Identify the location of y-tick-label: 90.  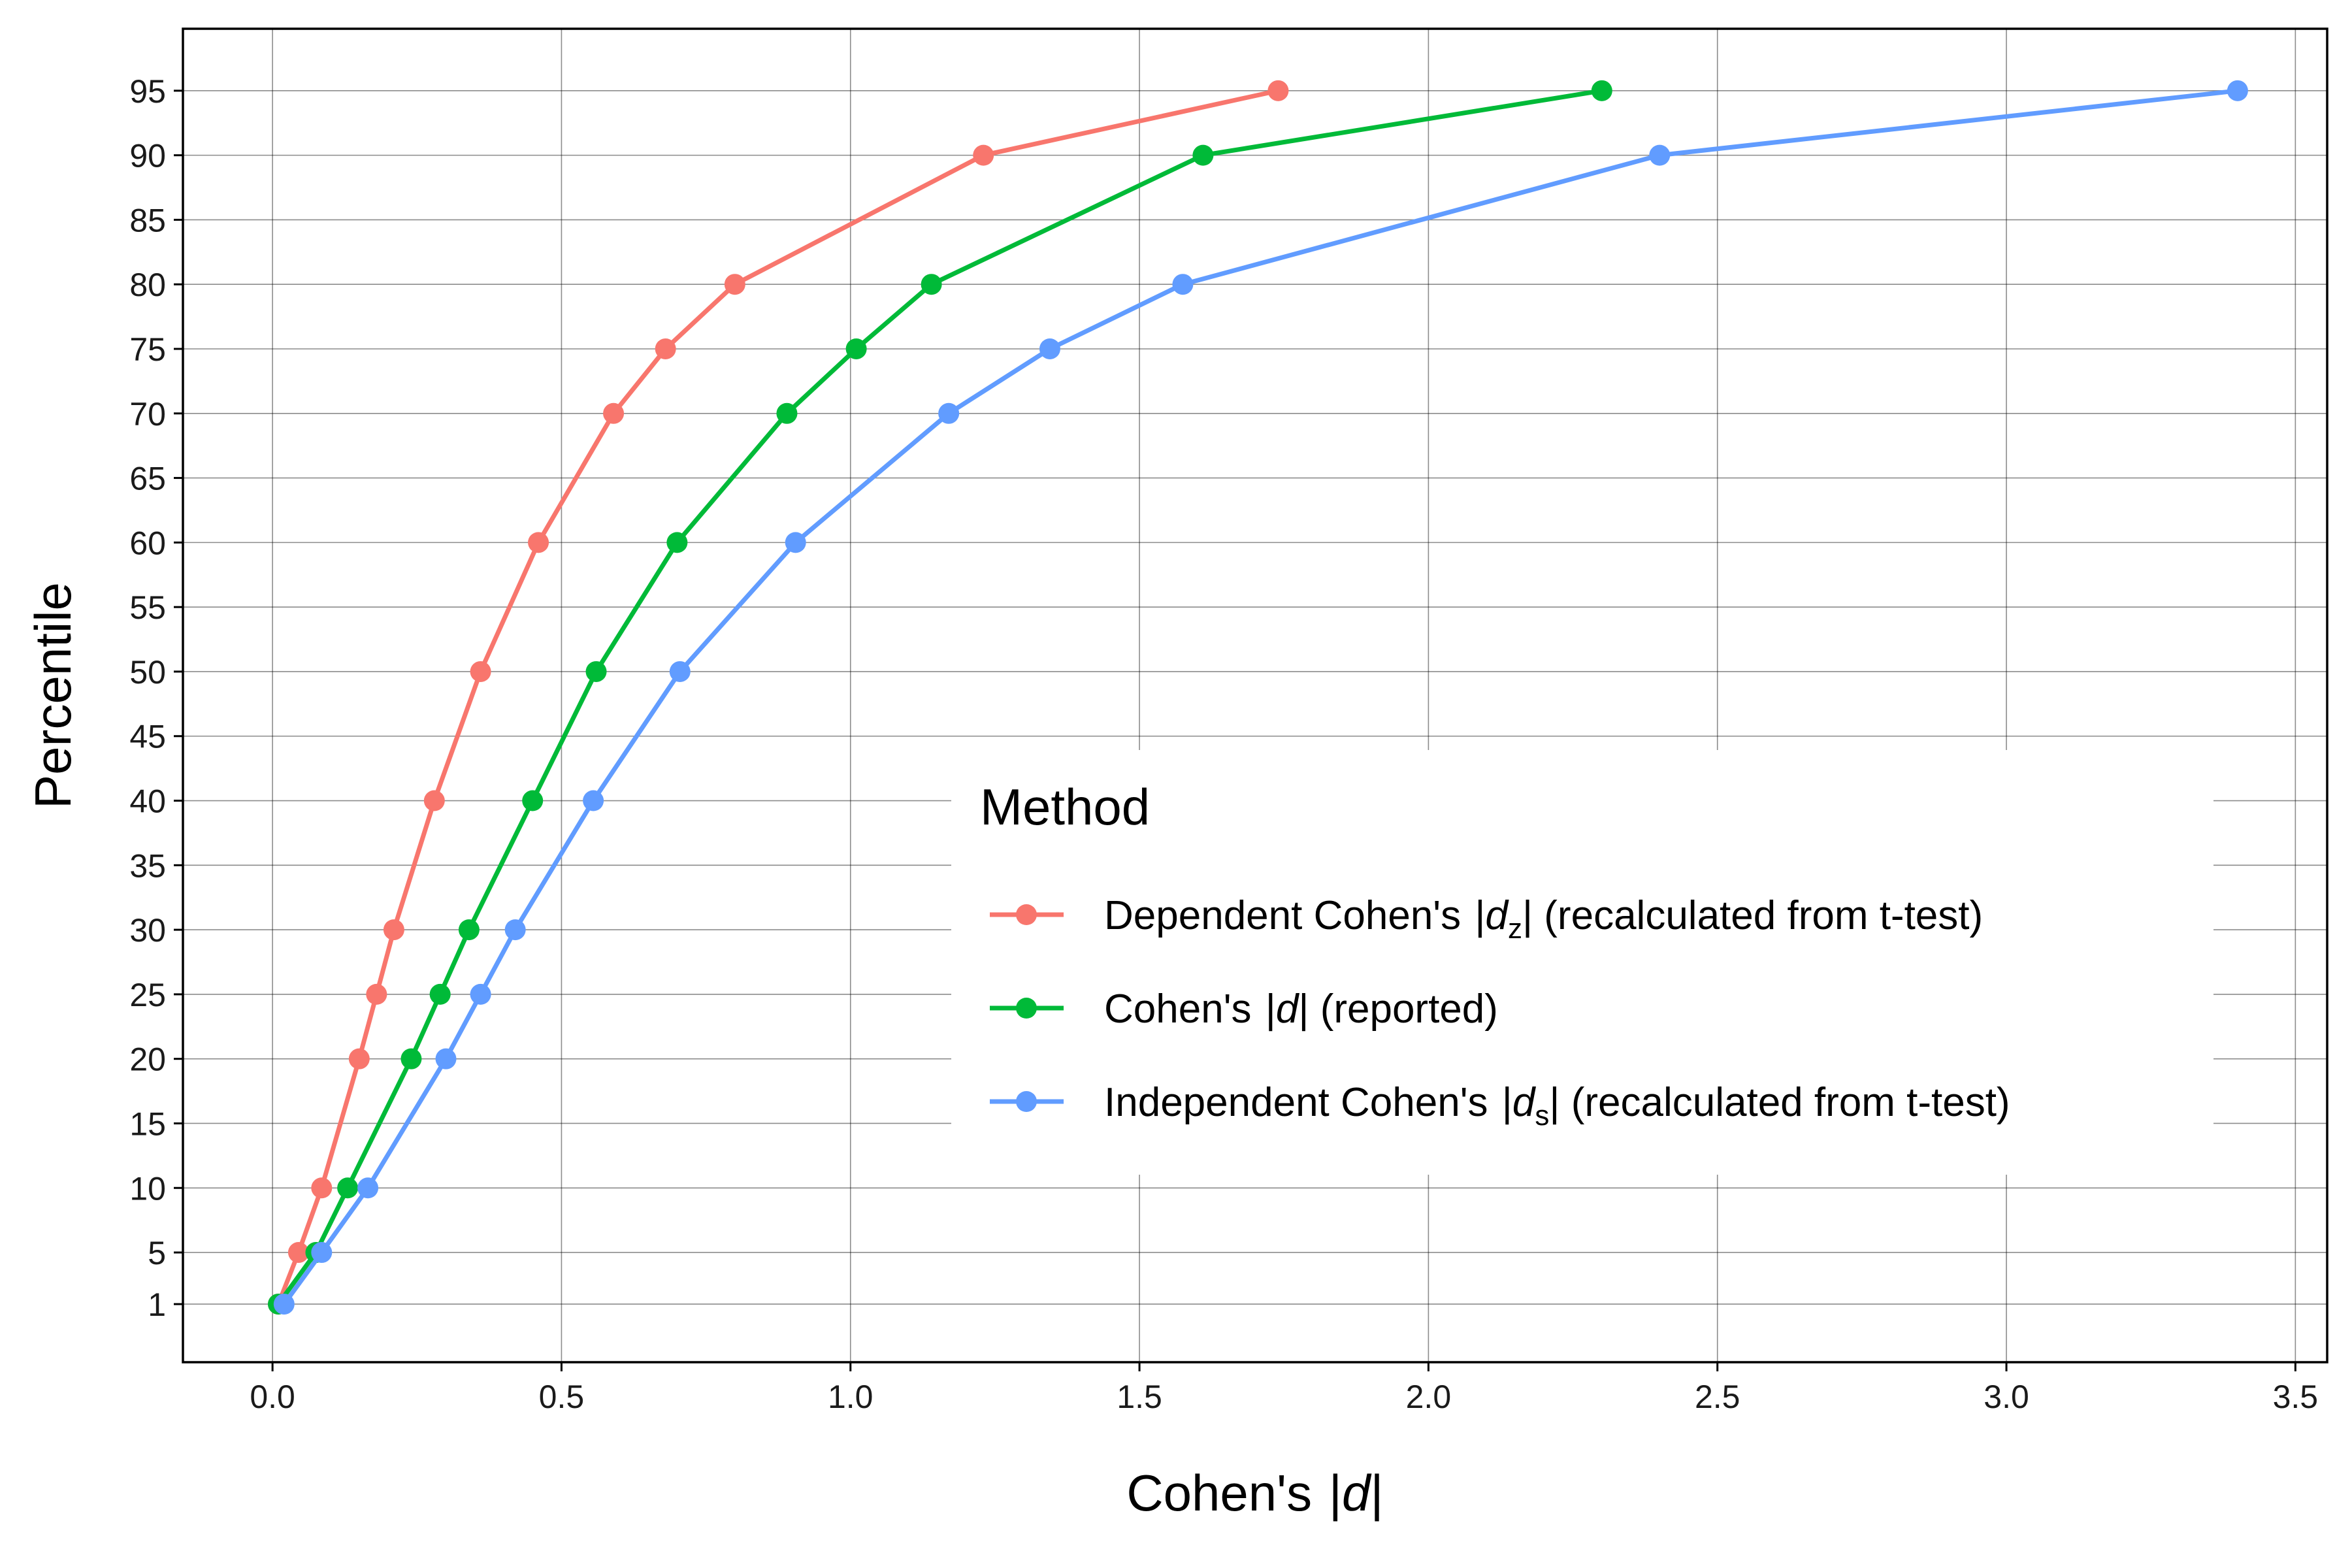
(147, 156).